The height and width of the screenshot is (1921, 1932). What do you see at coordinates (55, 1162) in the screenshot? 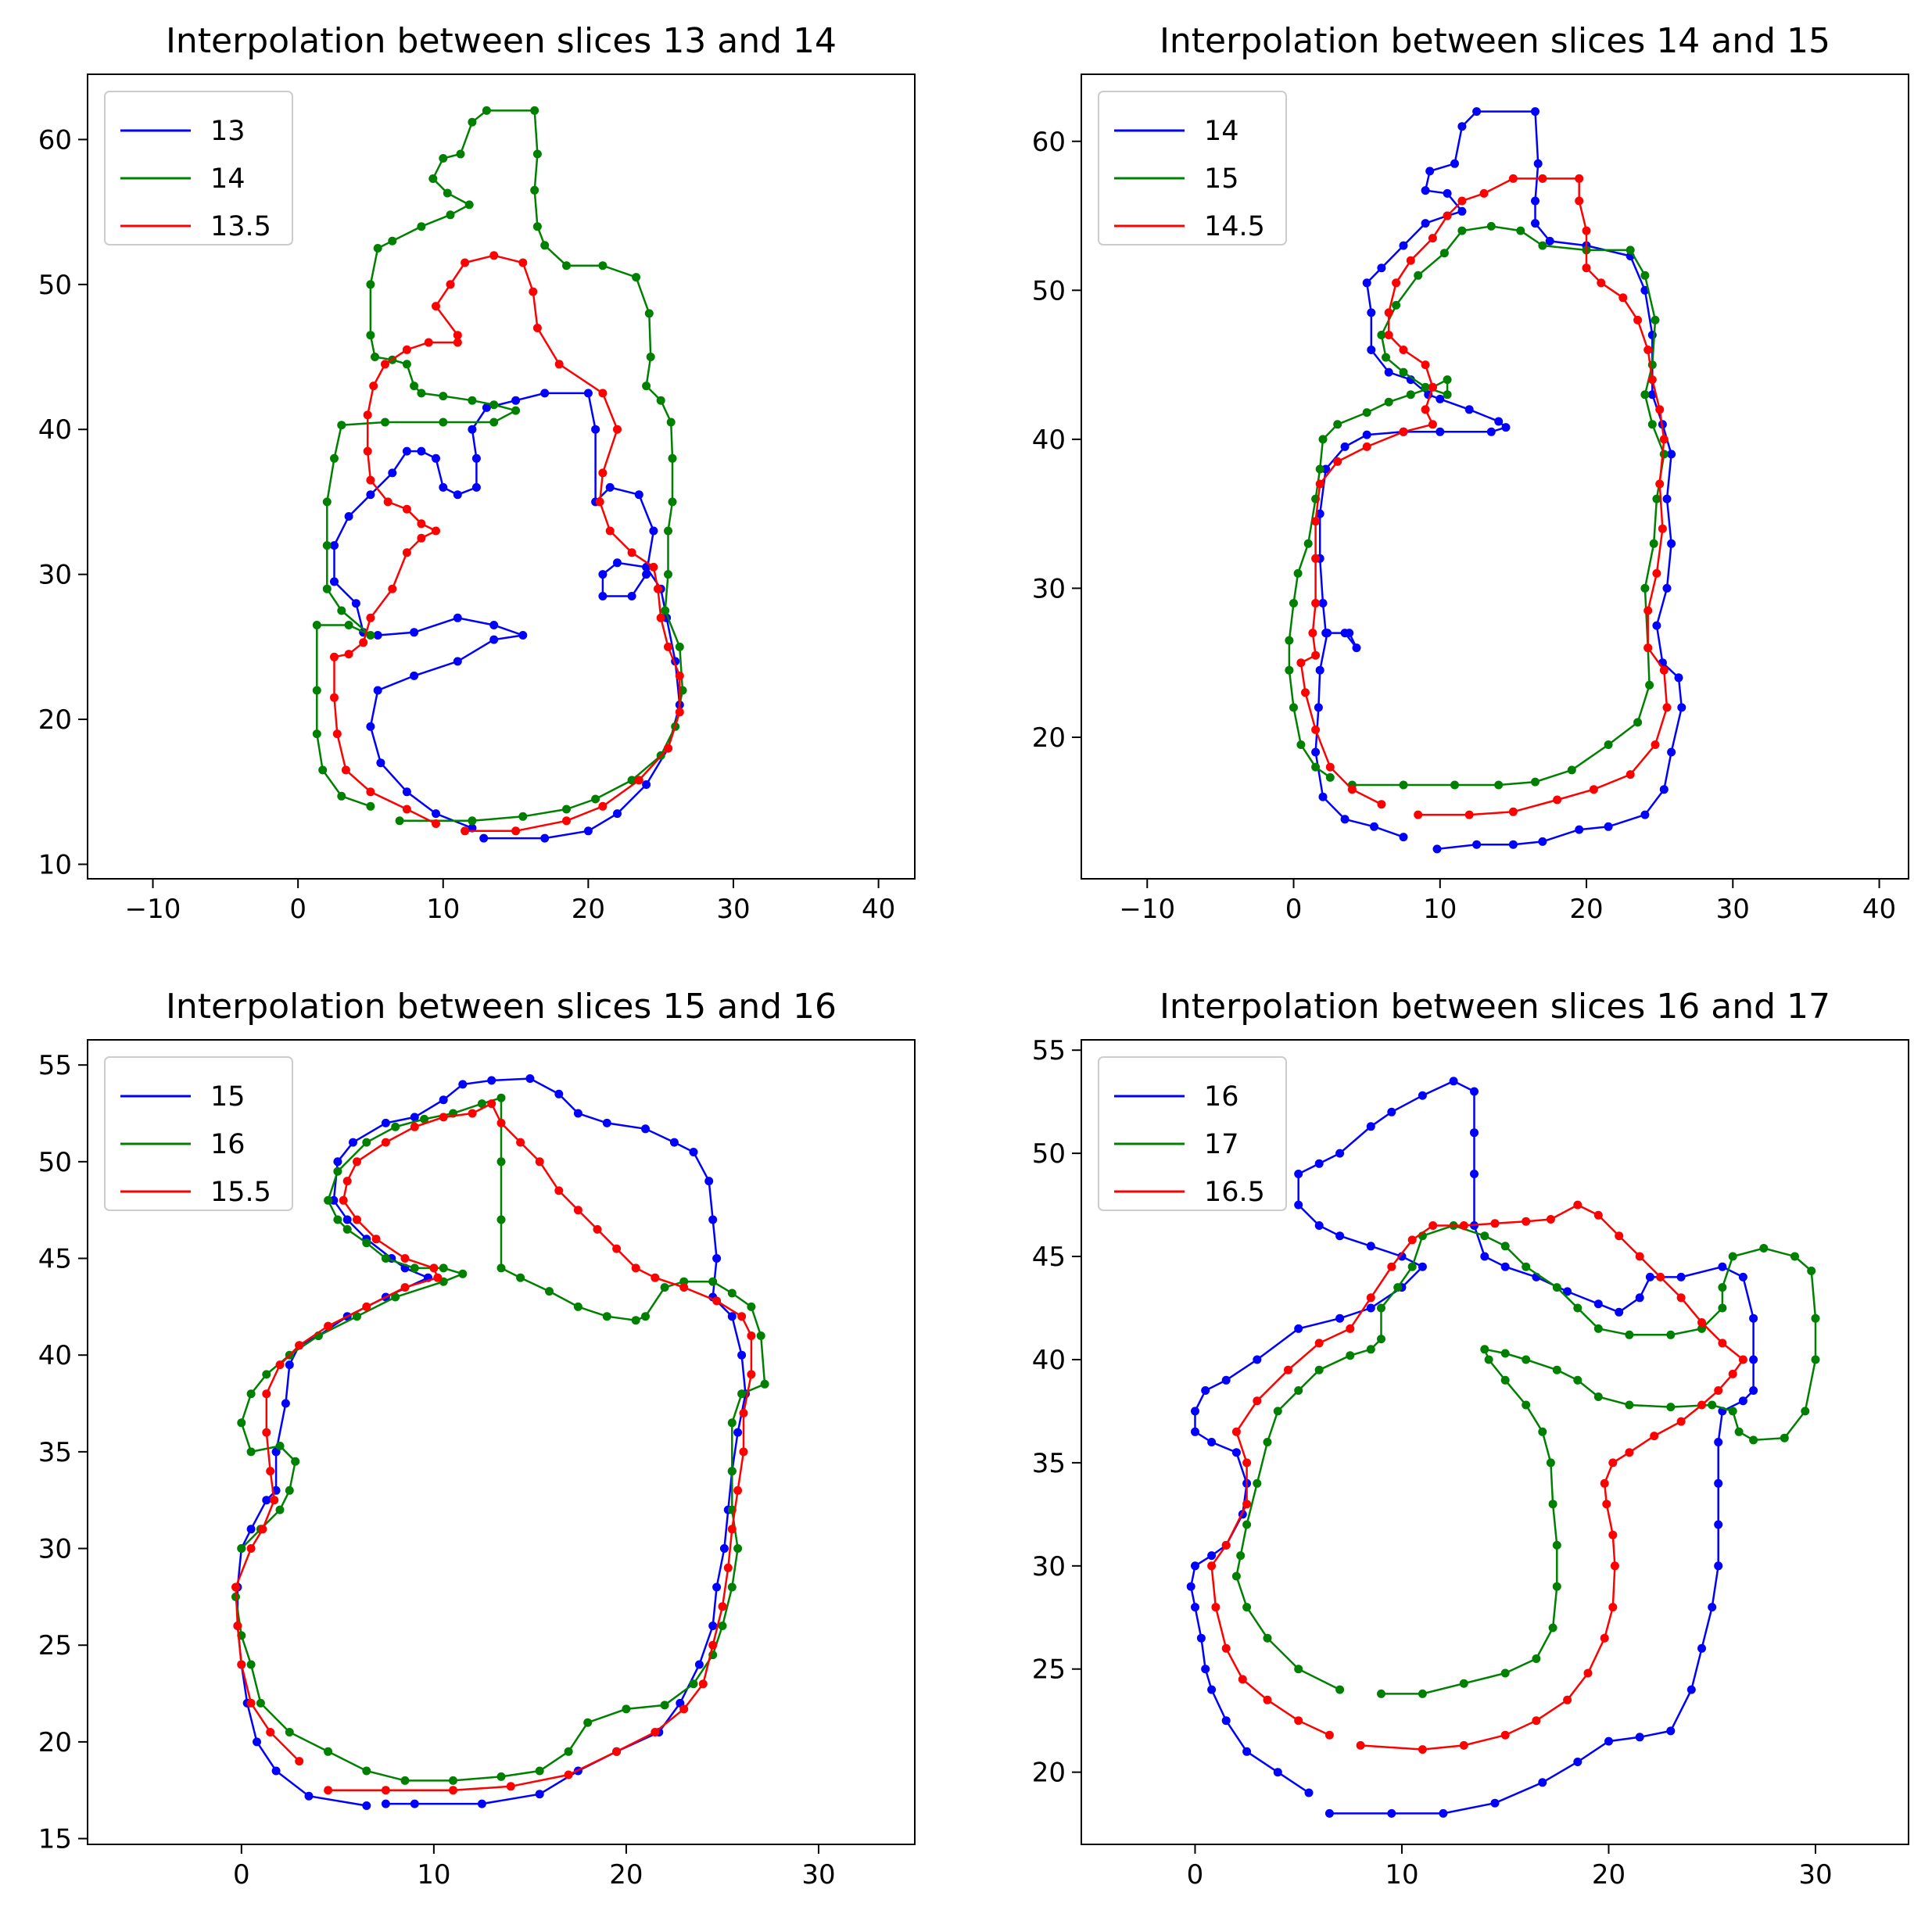
I see `y-tick-label: 50` at bounding box center [55, 1162].